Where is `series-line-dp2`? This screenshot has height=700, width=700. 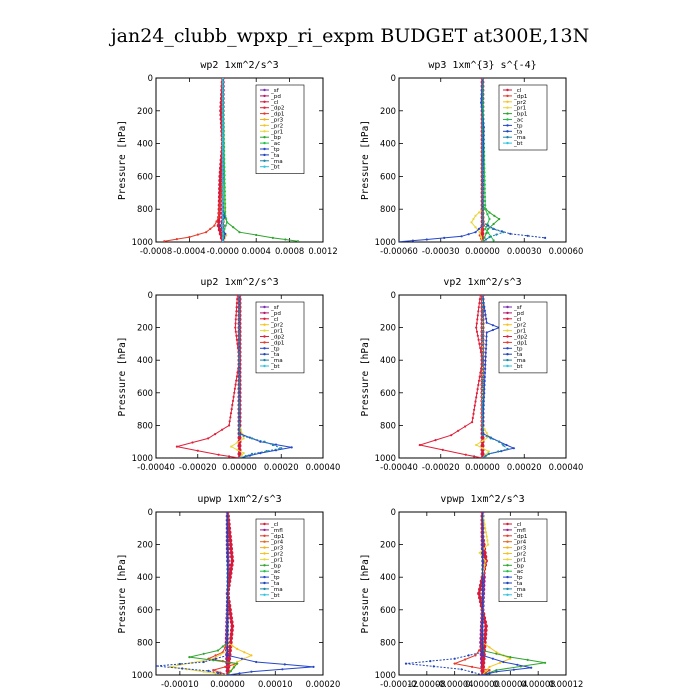 series-line-dp2 is located at coordinates (450, 376).